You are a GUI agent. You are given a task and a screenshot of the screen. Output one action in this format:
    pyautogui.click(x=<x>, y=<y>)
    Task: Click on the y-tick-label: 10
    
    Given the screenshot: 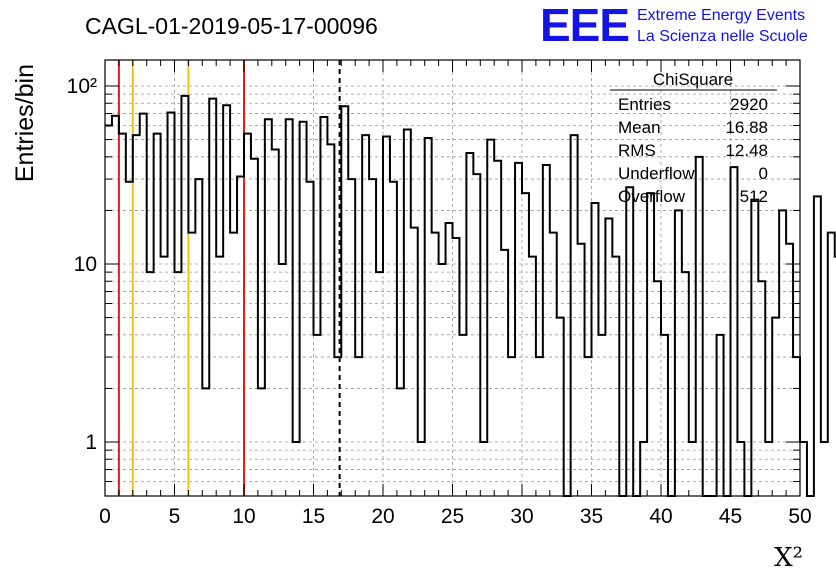 What is the action you would take?
    pyautogui.click(x=85, y=264)
    